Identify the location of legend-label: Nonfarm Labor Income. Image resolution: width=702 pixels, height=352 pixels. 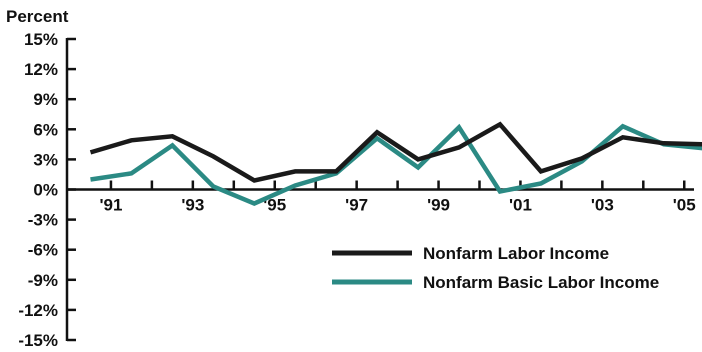
(516, 253).